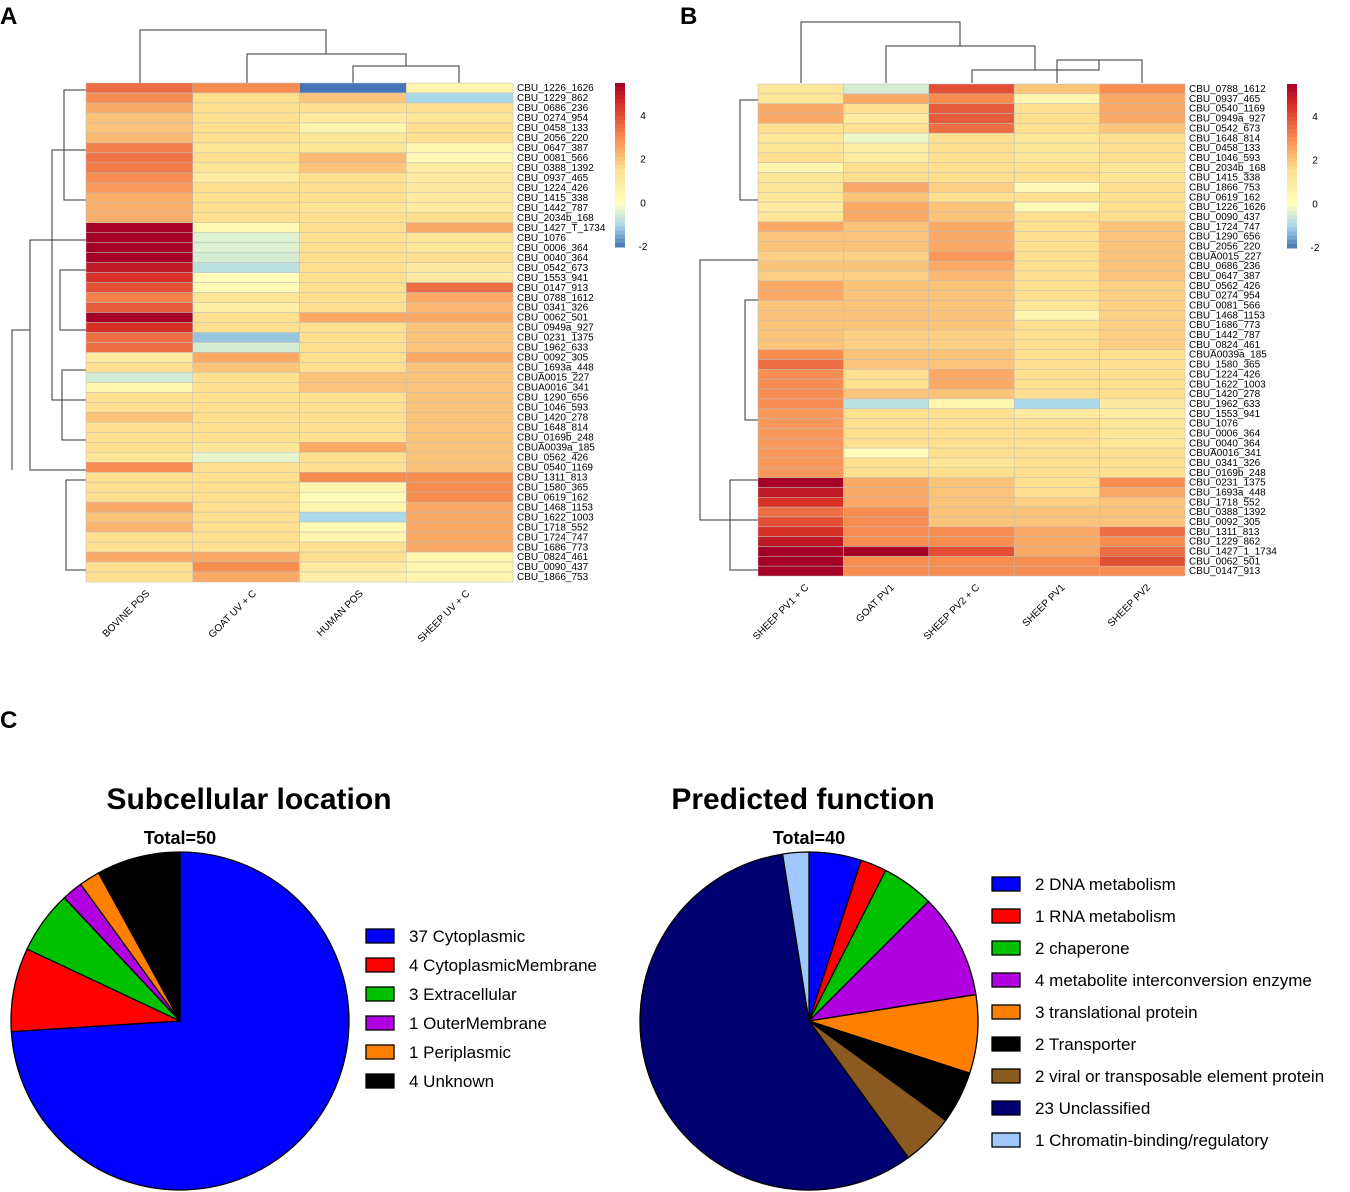  I want to click on heatmap-row-label: CBUA0015_227, so click(553, 378).